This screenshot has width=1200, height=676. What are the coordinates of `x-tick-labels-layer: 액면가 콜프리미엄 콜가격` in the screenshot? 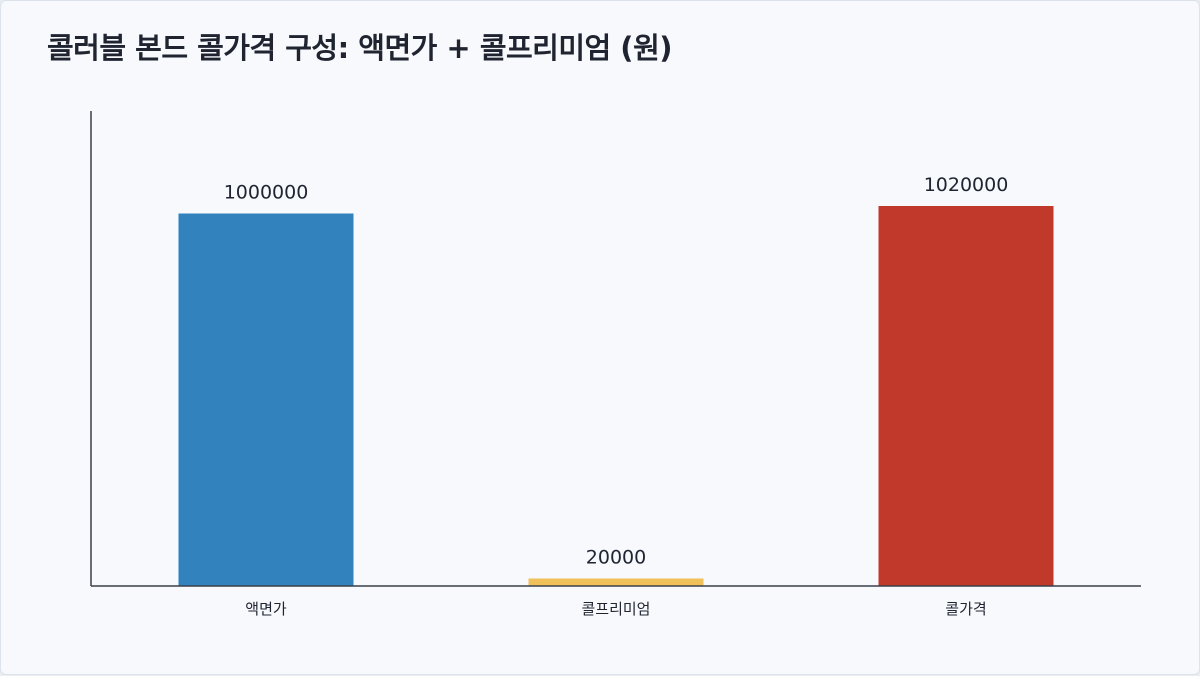 It's located at (615, 609).